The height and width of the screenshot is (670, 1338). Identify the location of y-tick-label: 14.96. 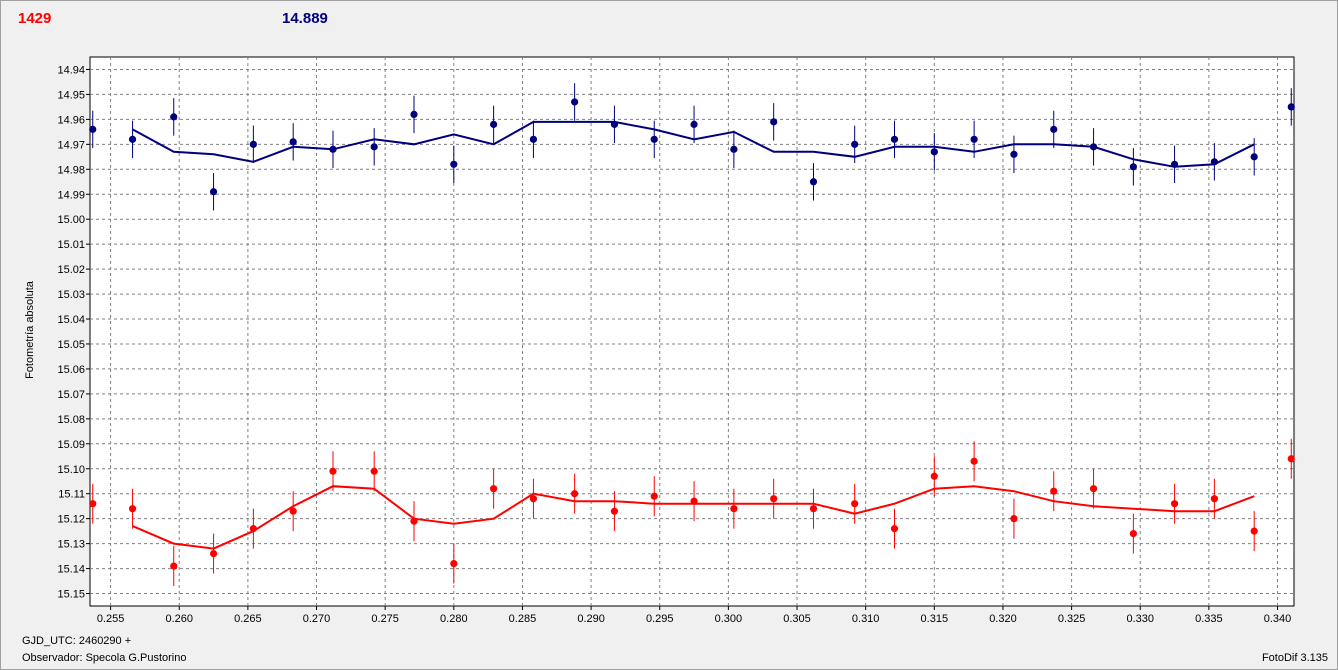
(71, 120).